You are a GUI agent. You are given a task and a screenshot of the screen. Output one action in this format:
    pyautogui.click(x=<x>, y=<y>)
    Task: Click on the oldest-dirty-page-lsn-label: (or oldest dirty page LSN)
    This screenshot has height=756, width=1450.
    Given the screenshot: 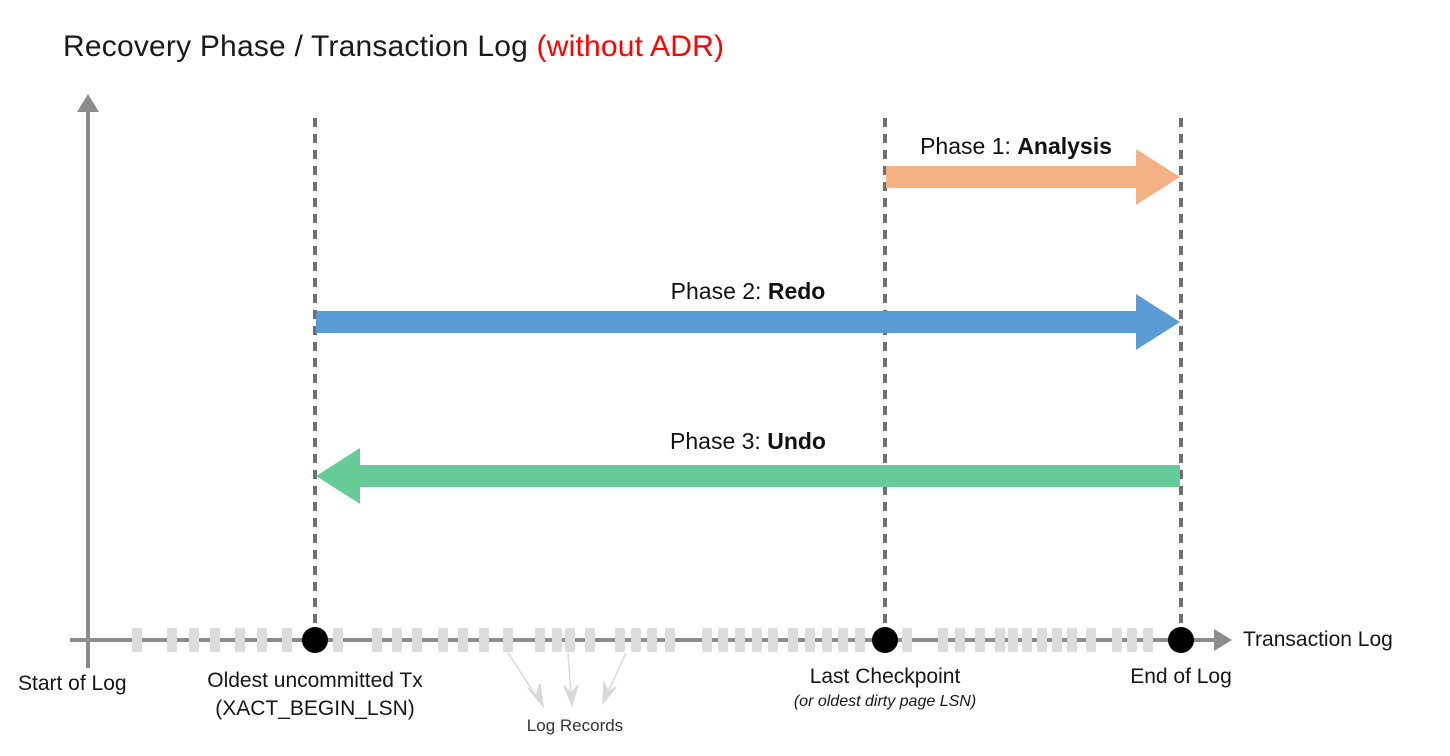 What is the action you would take?
    pyautogui.click(x=885, y=701)
    